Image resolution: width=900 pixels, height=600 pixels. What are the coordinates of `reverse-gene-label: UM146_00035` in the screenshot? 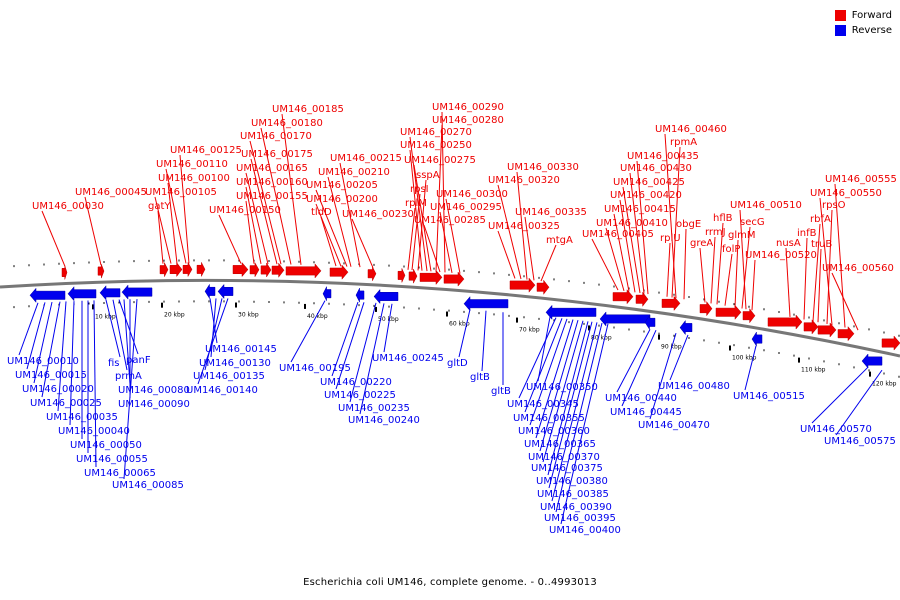 It's located at (82, 417).